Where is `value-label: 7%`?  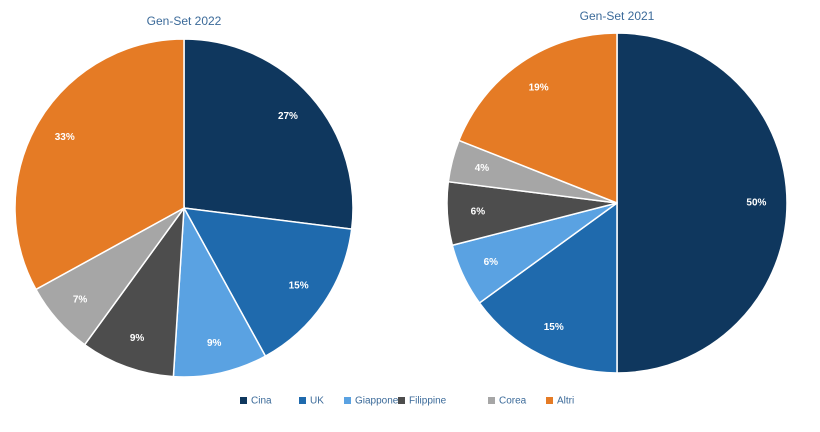 value-label: 7% is located at coordinates (80, 299).